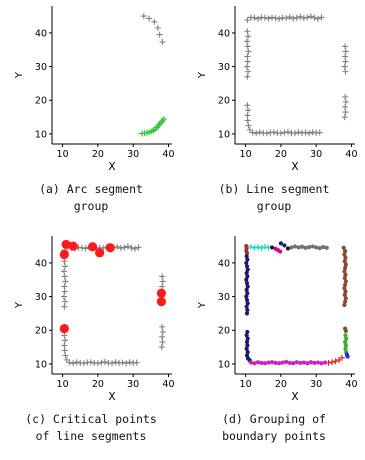 This screenshot has width=365, height=460. What do you see at coordinates (41, 67) in the screenshot?
I see `y-tick-label: 30` at bounding box center [41, 67].